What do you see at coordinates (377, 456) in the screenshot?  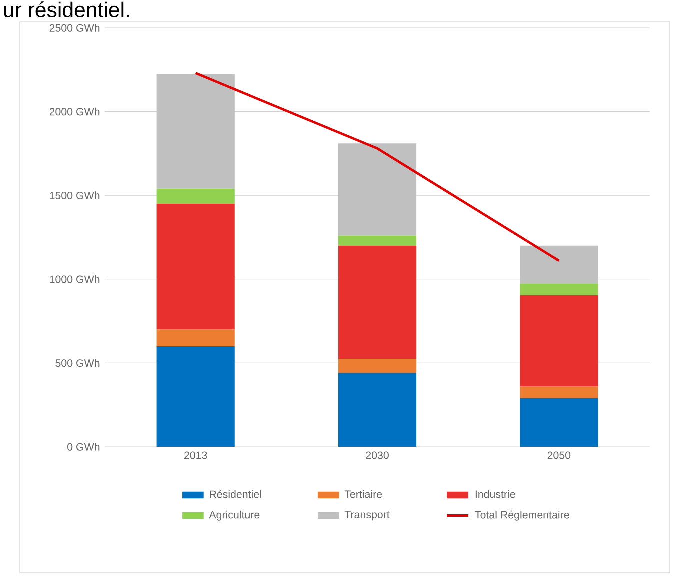 I see `x-tick-label: 2030` at bounding box center [377, 456].